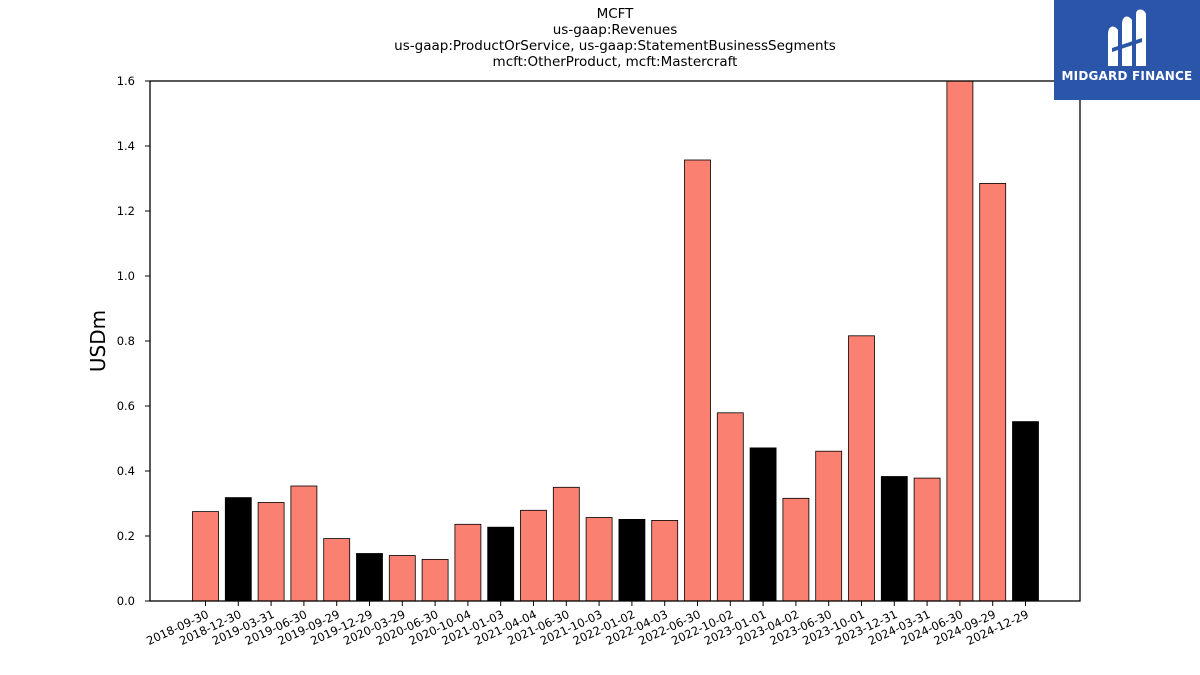 This screenshot has width=1200, height=675. What do you see at coordinates (615, 14) in the screenshot?
I see `chart-title-line: MCFT` at bounding box center [615, 14].